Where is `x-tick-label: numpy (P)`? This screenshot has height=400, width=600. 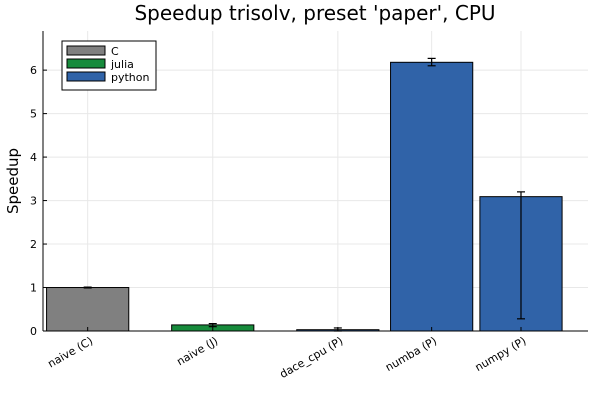
x-tick-label: numpy (P) is located at coordinates (501, 354).